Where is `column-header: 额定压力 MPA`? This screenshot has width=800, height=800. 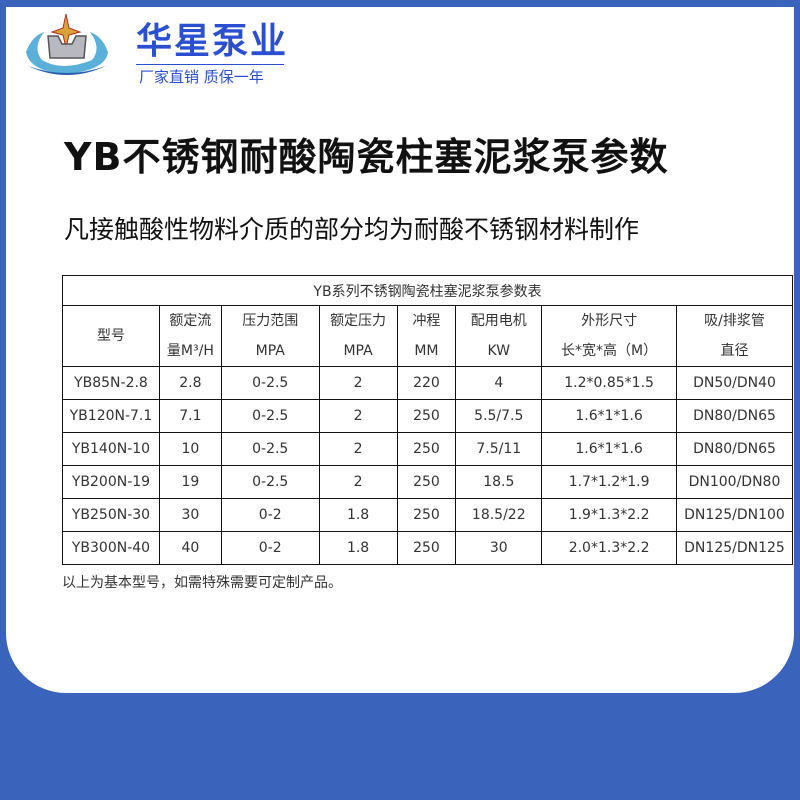 column-header: 额定压力 MPA is located at coordinates (358, 336).